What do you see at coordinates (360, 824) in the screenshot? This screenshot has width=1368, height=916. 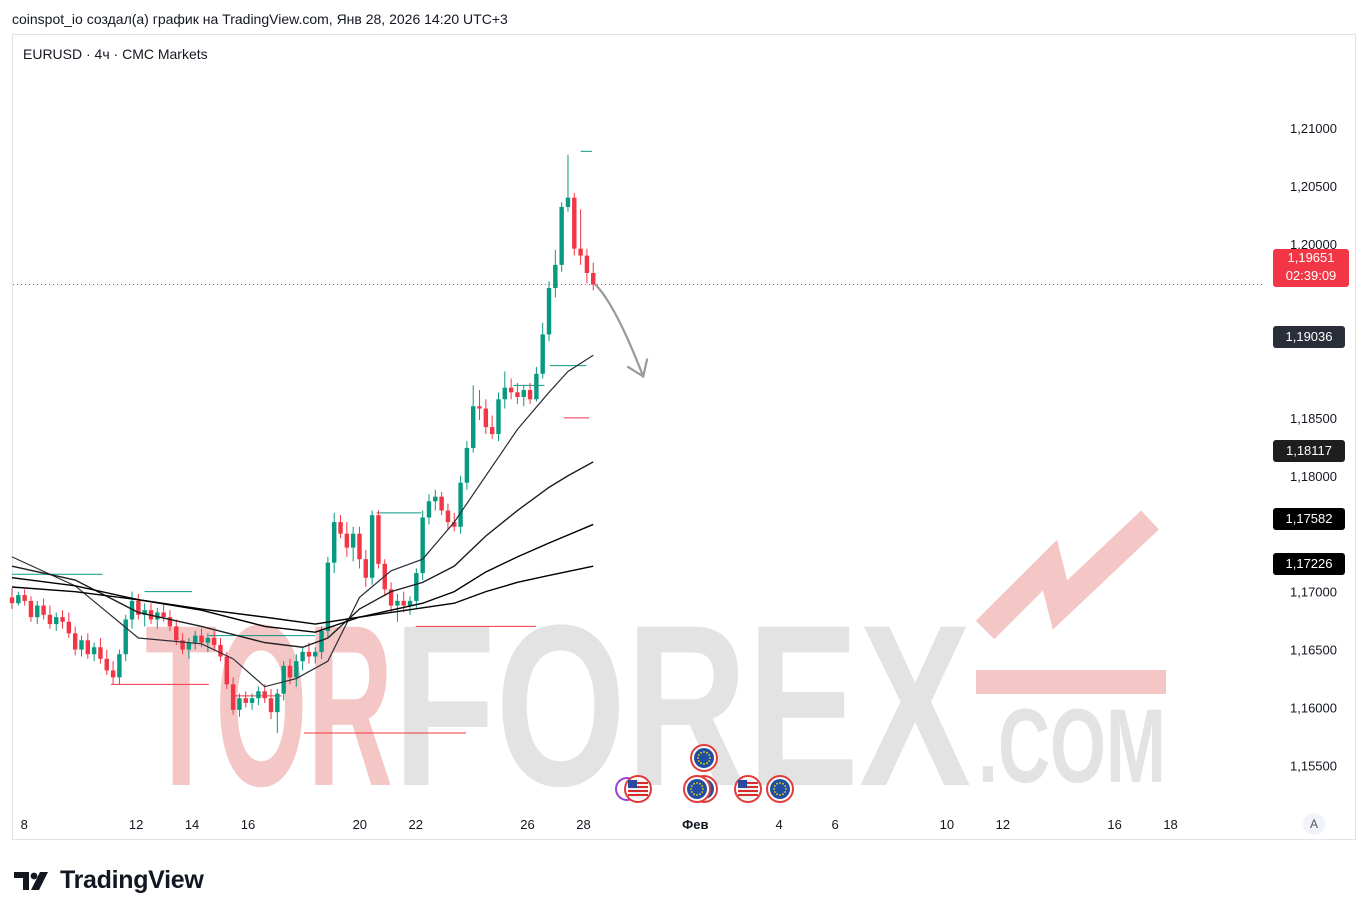 I see `x-tick-label: 20` at bounding box center [360, 824].